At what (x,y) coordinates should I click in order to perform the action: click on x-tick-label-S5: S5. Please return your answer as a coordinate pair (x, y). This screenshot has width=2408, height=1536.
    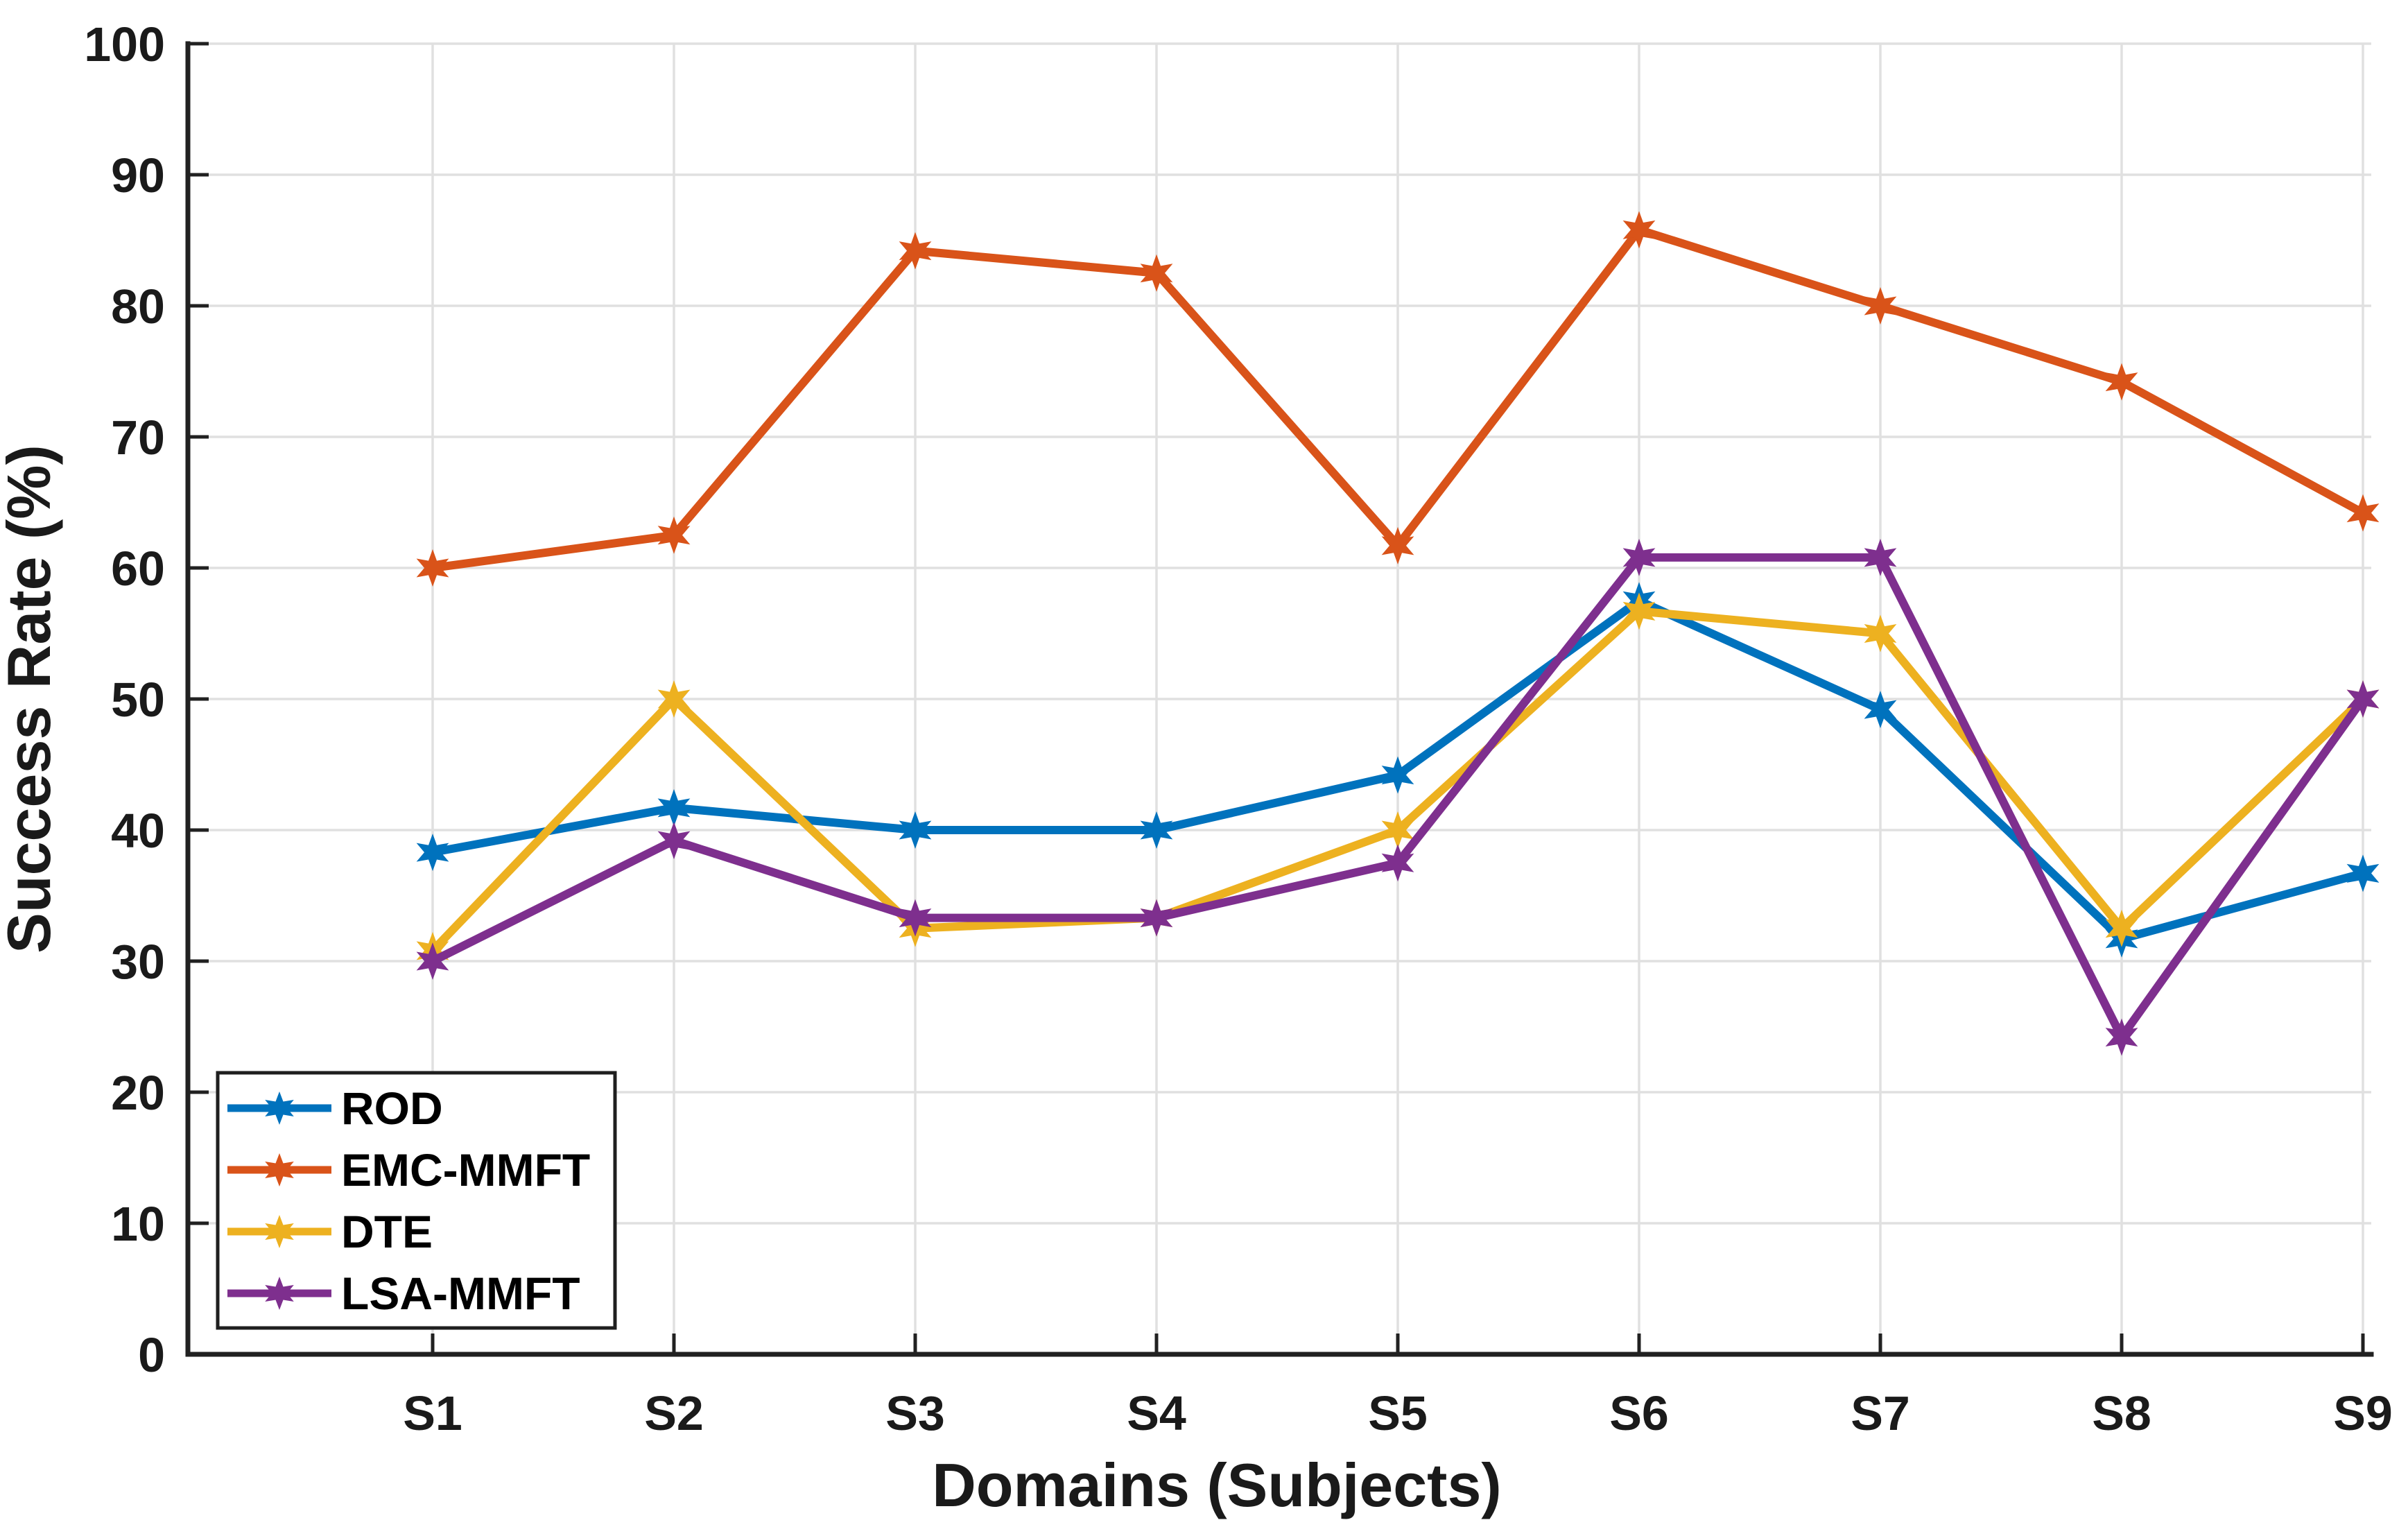
    Looking at the image, I should click on (1398, 1413).